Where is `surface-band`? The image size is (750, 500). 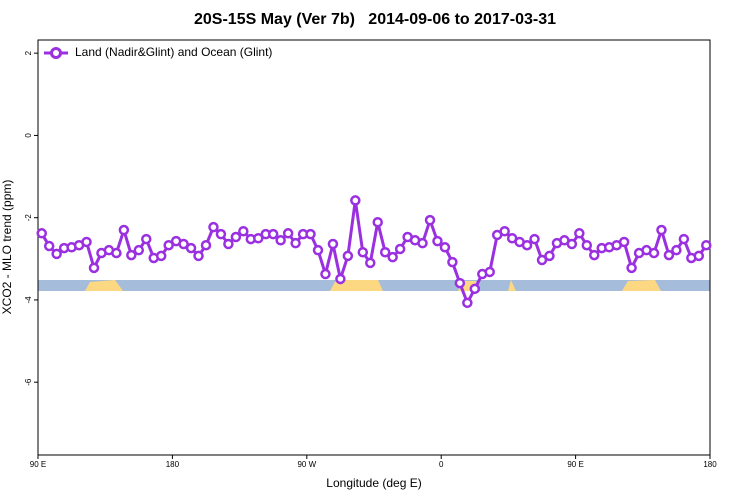 surface-band is located at coordinates (374, 285).